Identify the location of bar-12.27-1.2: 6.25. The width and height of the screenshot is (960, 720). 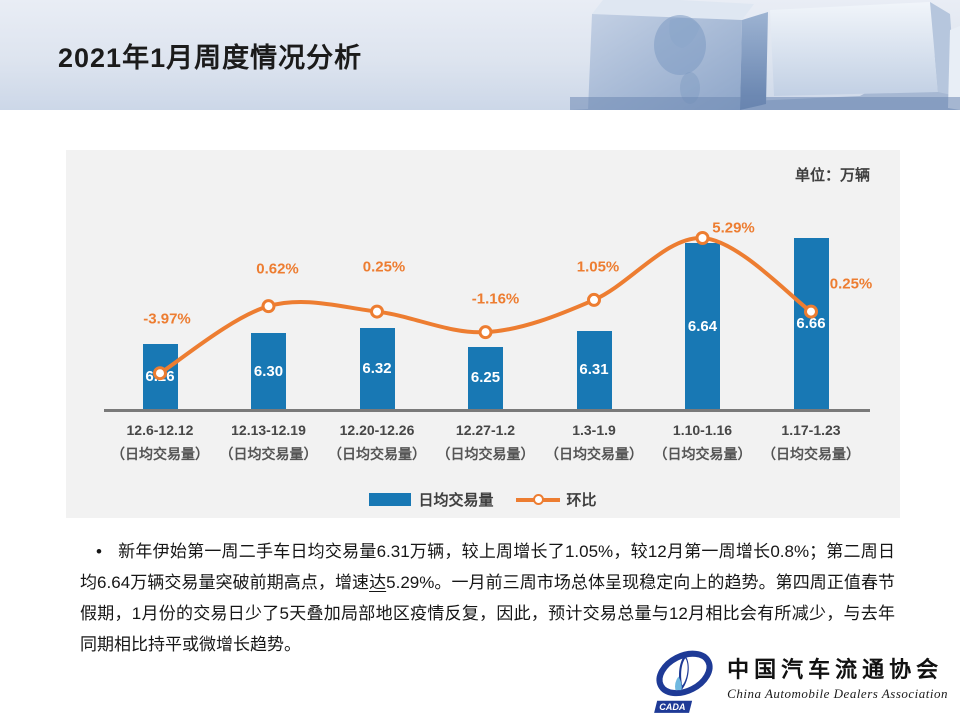
(485, 377).